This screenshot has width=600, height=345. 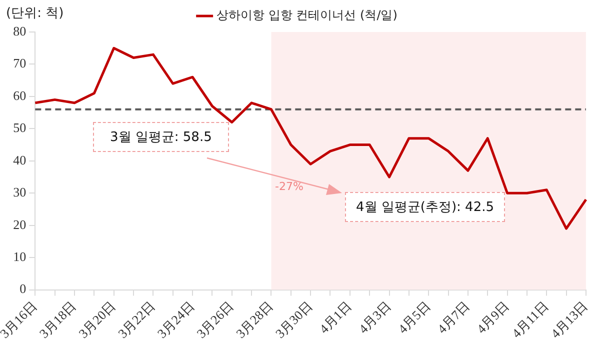 What do you see at coordinates (23, 288) in the screenshot?
I see `y-tick-label: 0` at bounding box center [23, 288].